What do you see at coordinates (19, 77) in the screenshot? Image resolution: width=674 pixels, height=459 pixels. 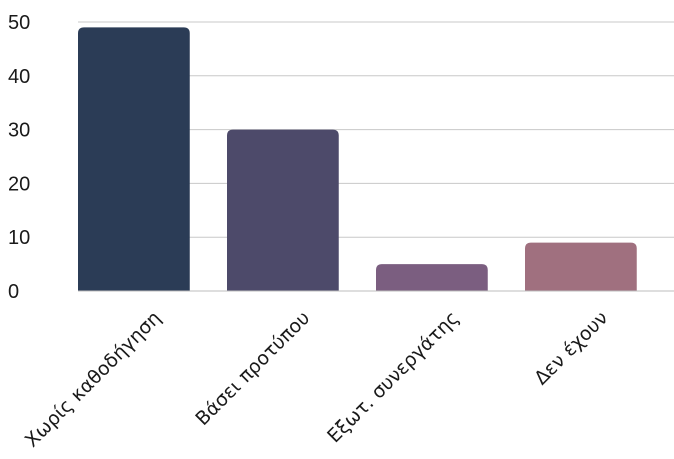 I see `y-tick-label: 40` at bounding box center [19, 77].